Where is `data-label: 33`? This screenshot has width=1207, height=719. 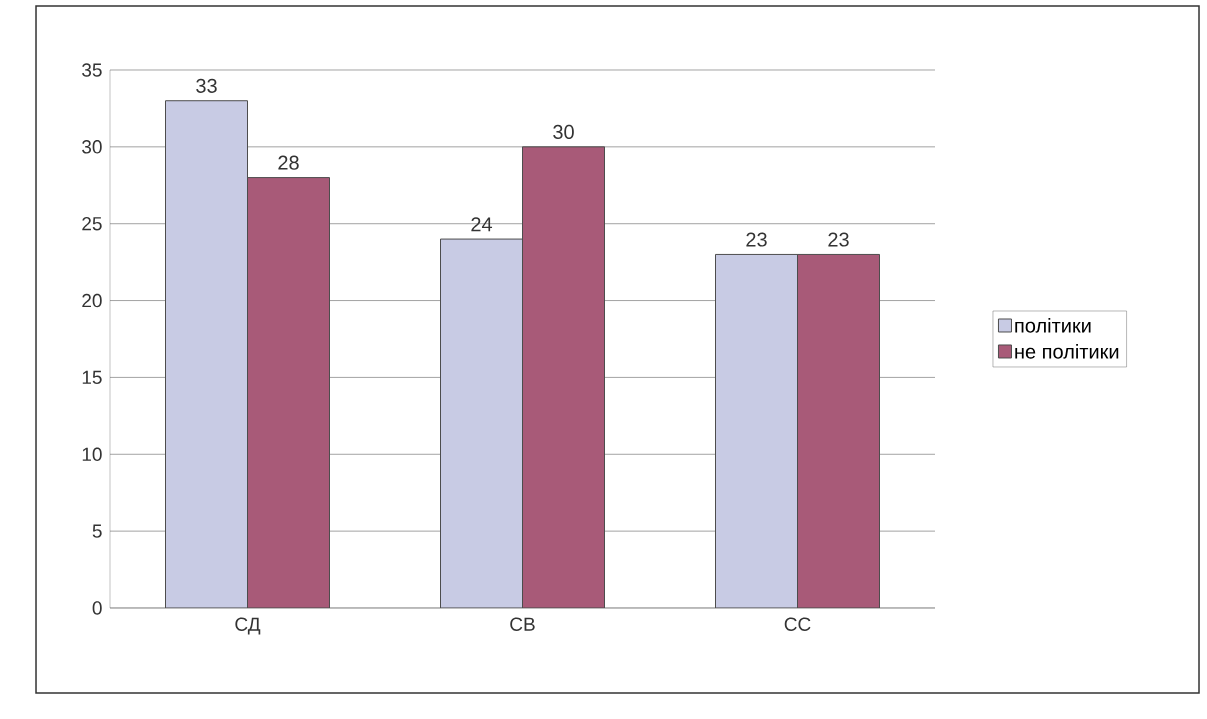 data-label: 33 is located at coordinates (206, 85).